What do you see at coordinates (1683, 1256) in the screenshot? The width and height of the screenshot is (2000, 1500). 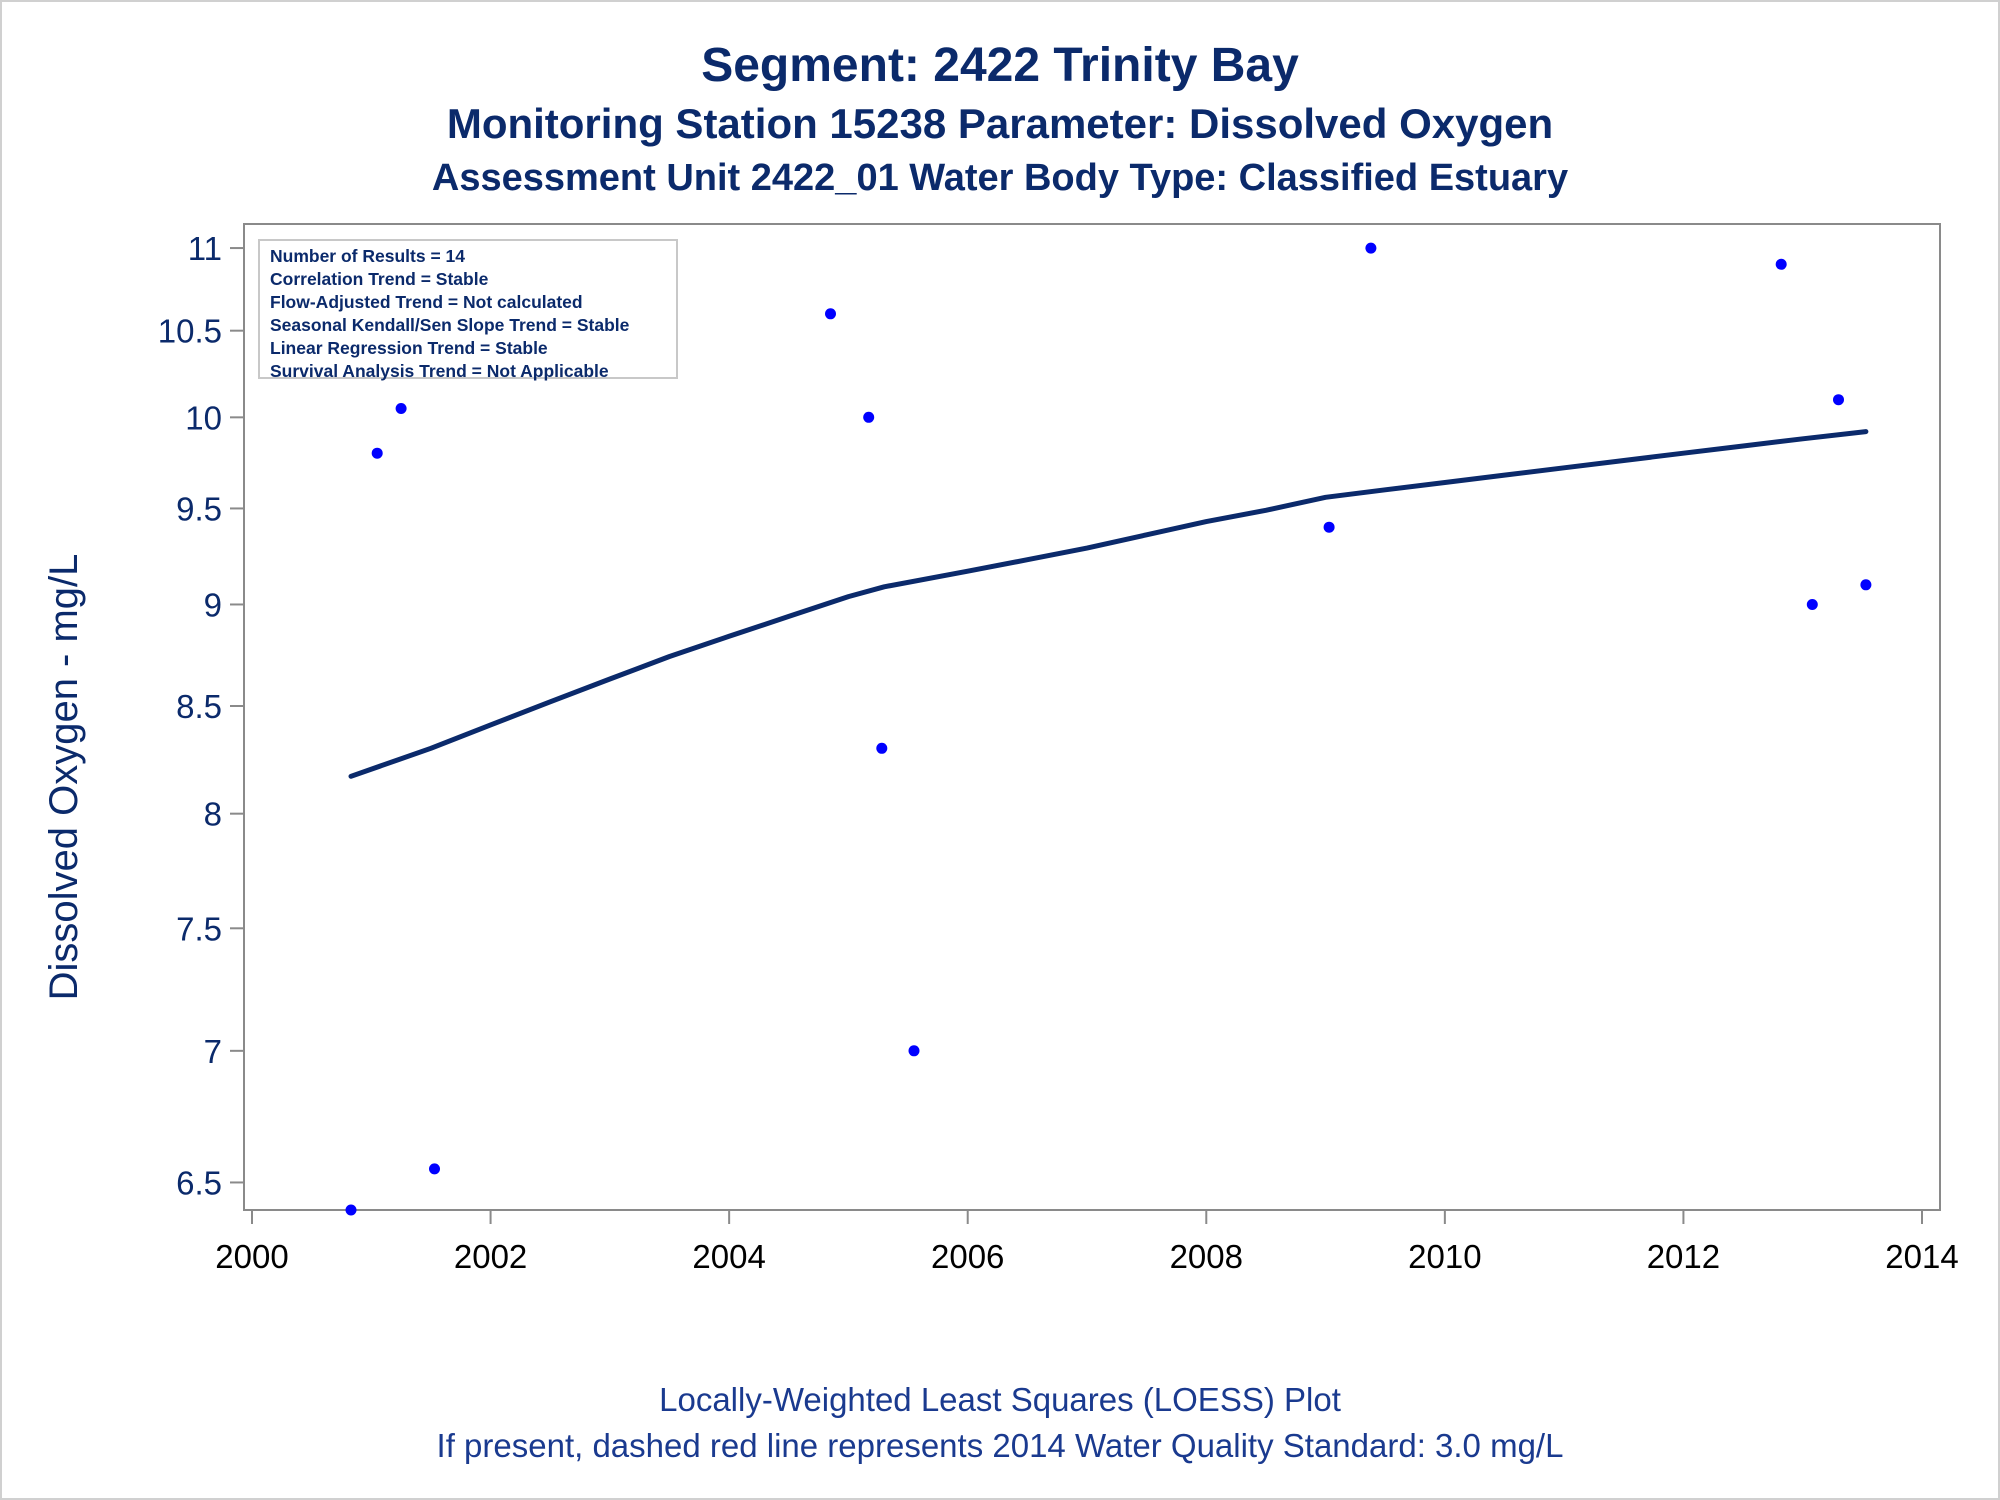 I see `x-tick-label: 2012` at bounding box center [1683, 1256].